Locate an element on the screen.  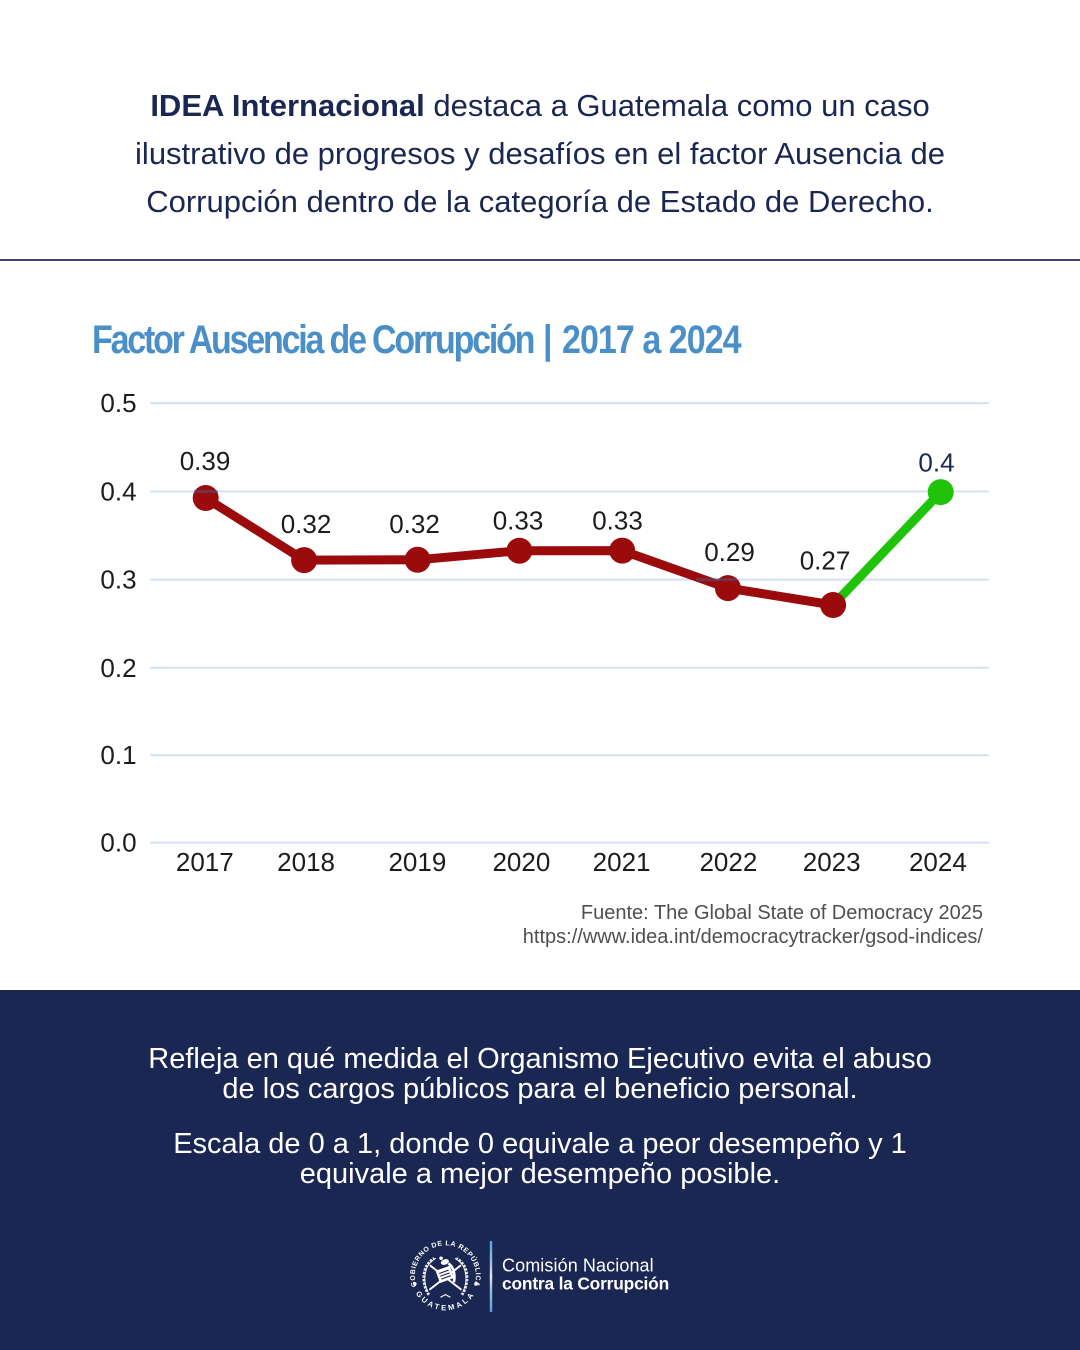
svg-text: 0.3 is located at coordinates (118, 580).